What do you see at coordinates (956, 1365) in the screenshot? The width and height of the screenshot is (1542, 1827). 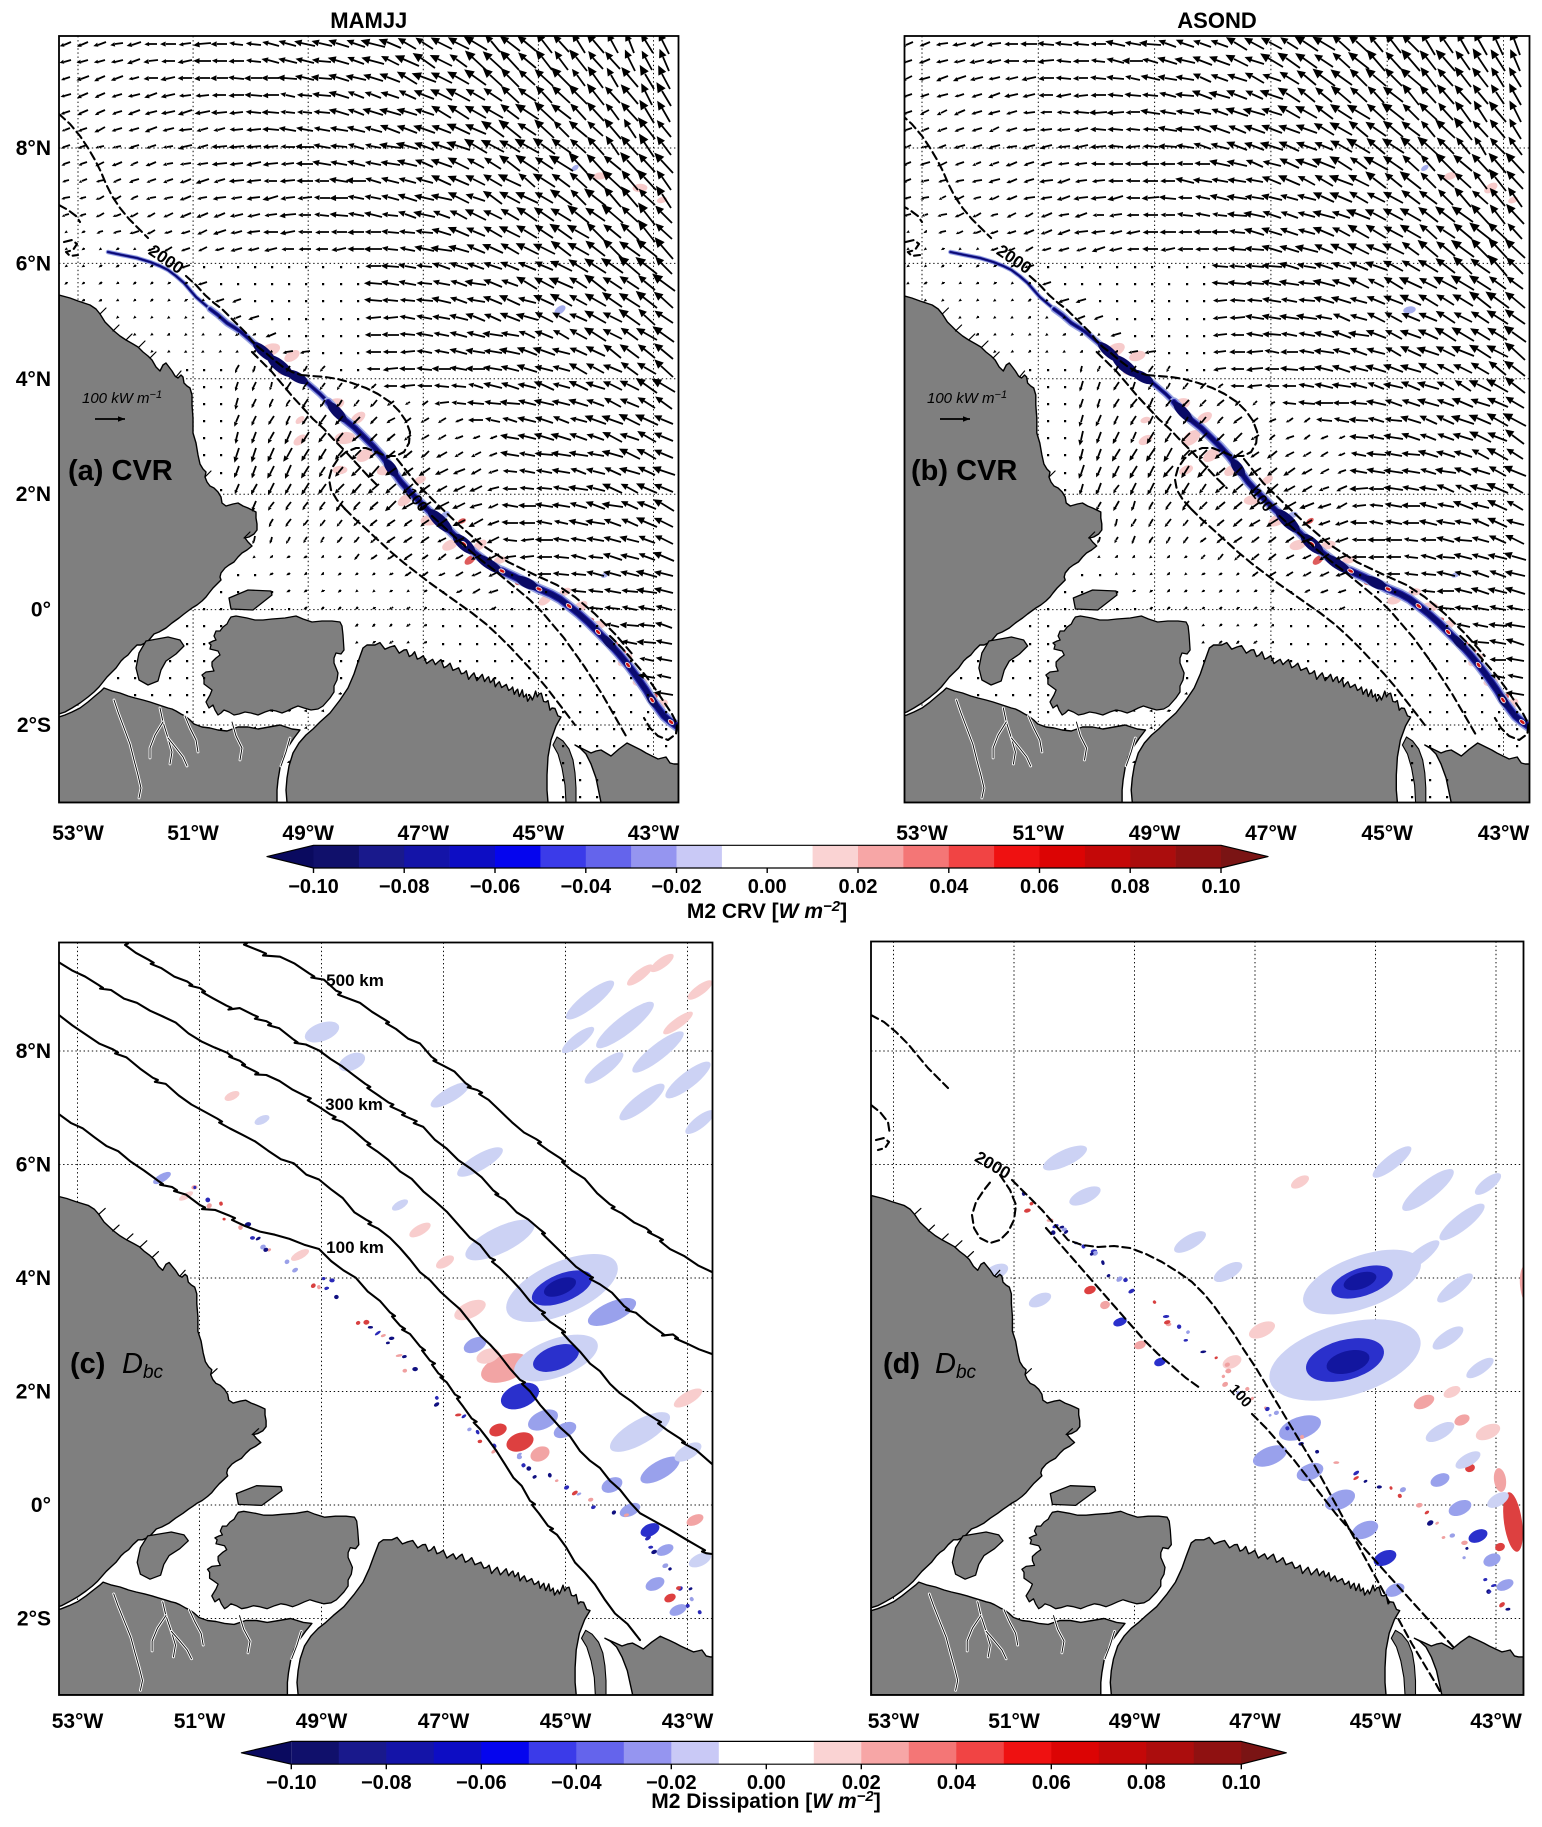 I see `svg-text: Dbc` at bounding box center [956, 1365].